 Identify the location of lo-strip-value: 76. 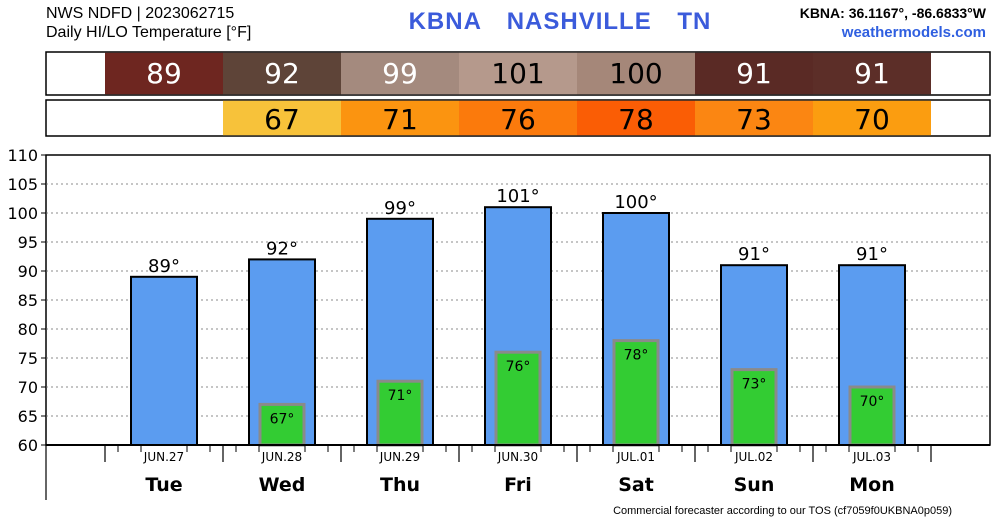
(518, 119).